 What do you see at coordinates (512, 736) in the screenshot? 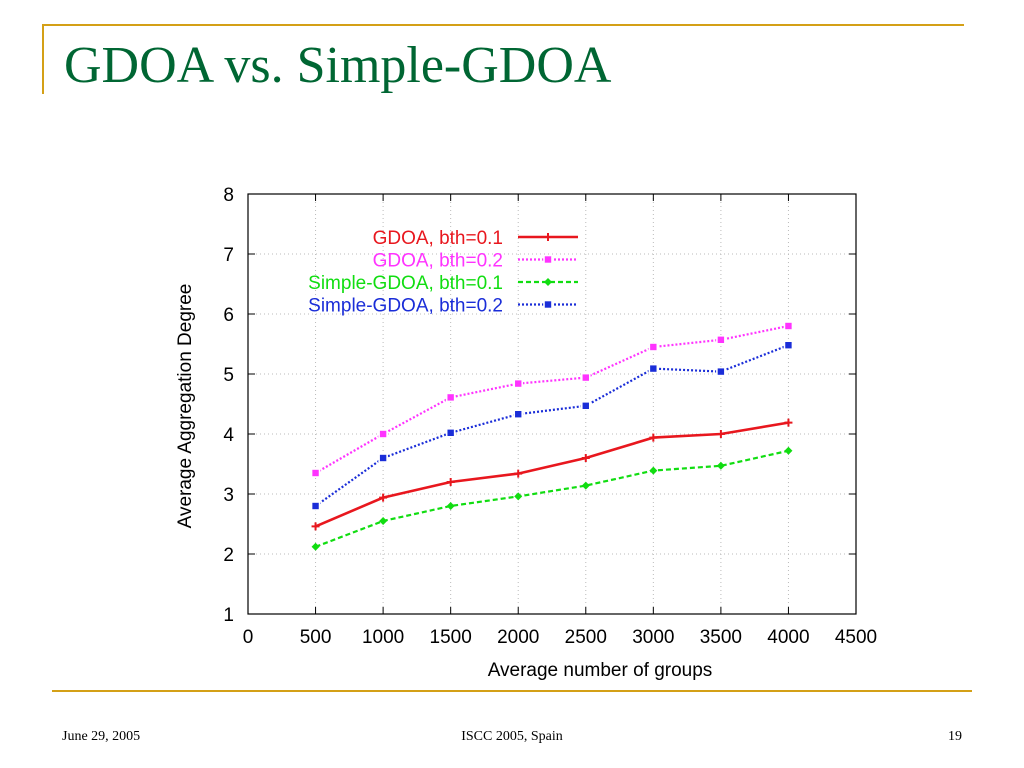
I see `footer-conference: ISCC 2005, Spain` at bounding box center [512, 736].